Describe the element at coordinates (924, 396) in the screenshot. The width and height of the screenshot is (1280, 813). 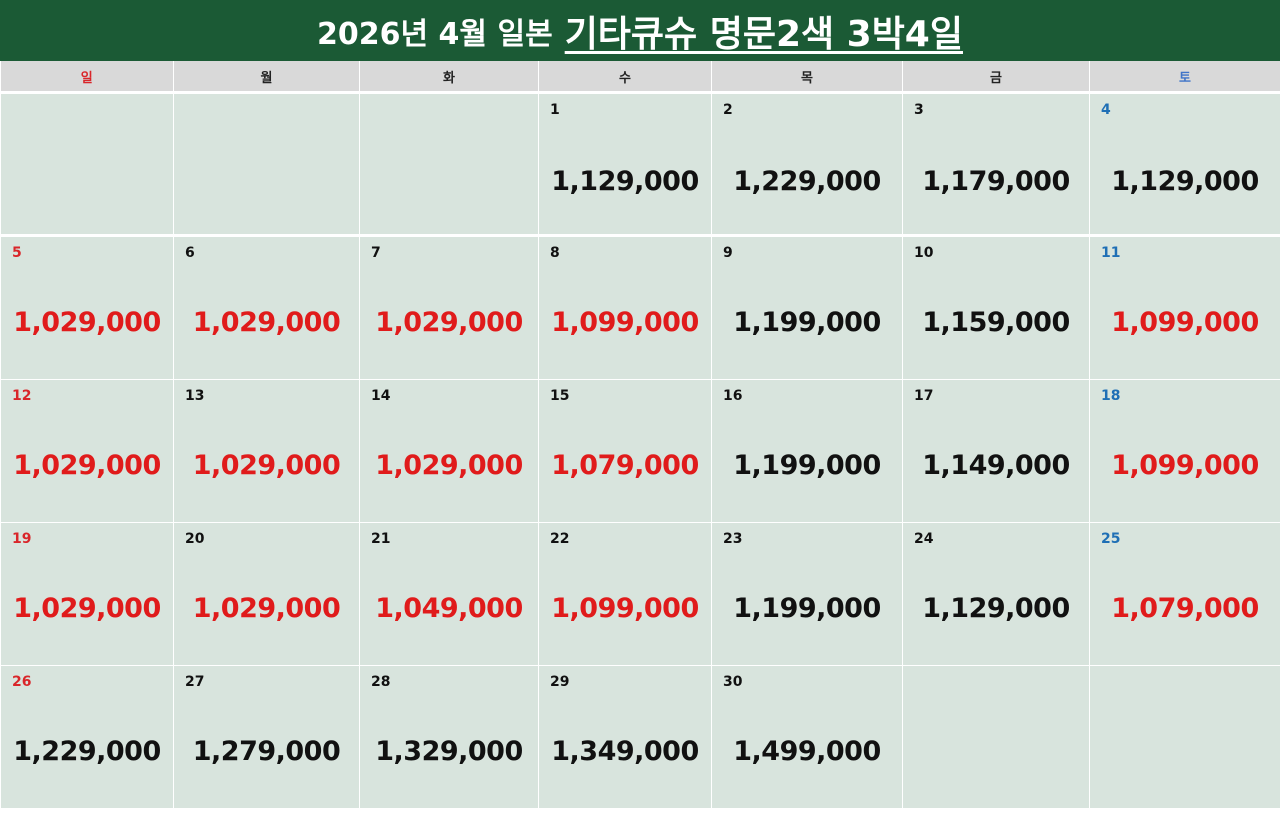
I see `day-number: 17` at that location.